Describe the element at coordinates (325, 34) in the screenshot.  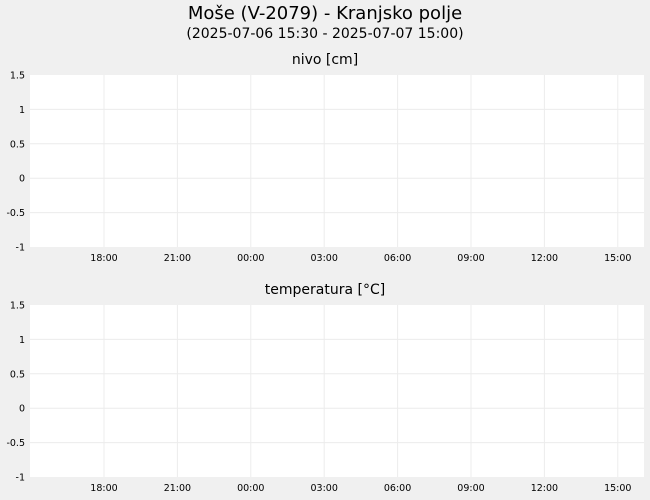
I see `page-subtitle: (2025-07-06 15:30 - 2025-07-07 15:00)` at that location.